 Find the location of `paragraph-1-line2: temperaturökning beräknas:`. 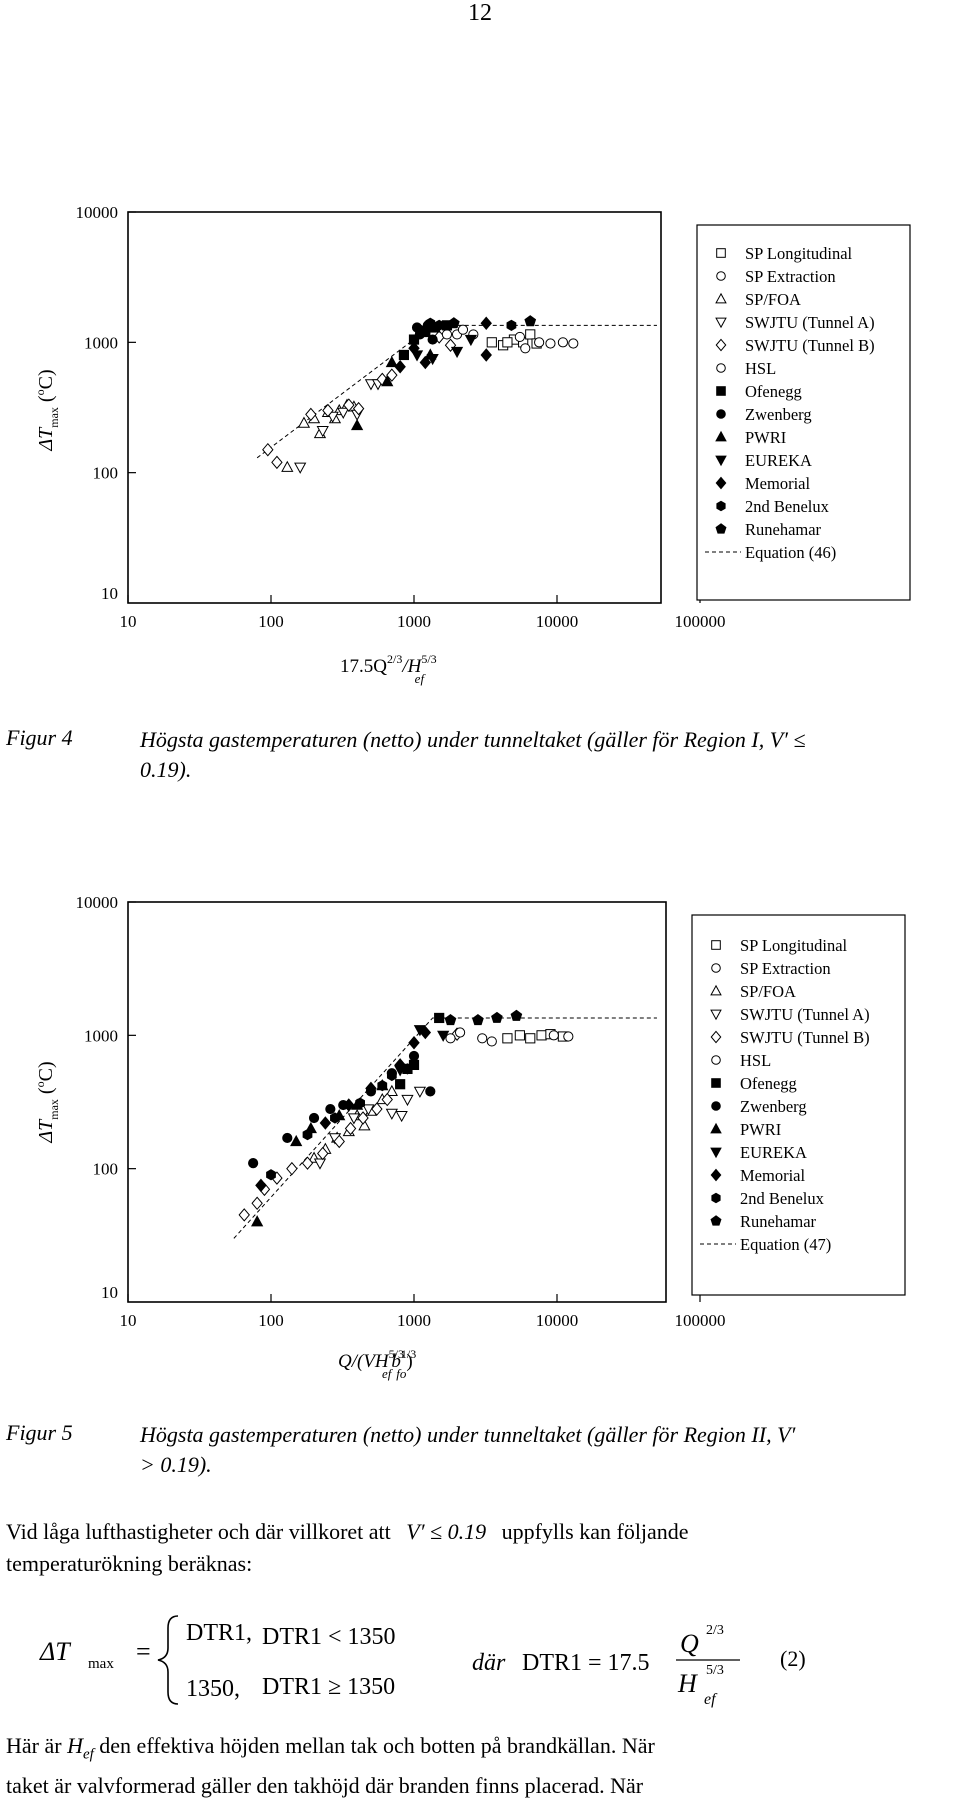

paragraph-1-line2: temperaturökning beräknas: is located at coordinates (129, 1563).